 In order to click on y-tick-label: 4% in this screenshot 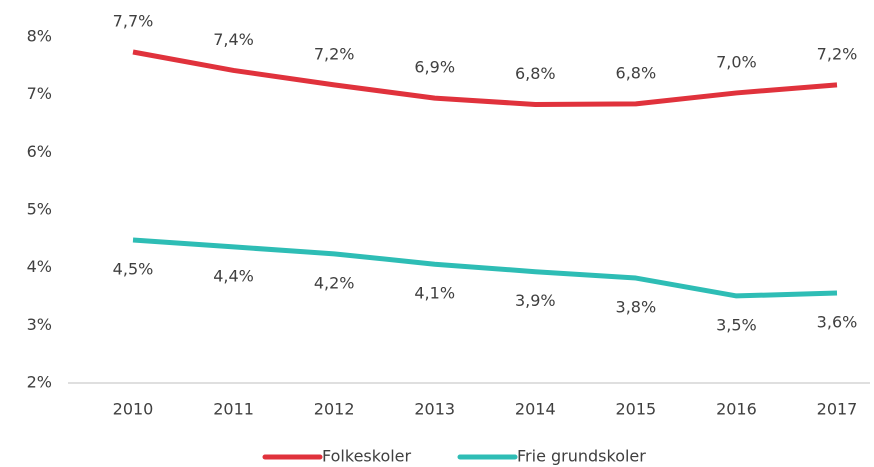, I will do `click(39, 266)`.